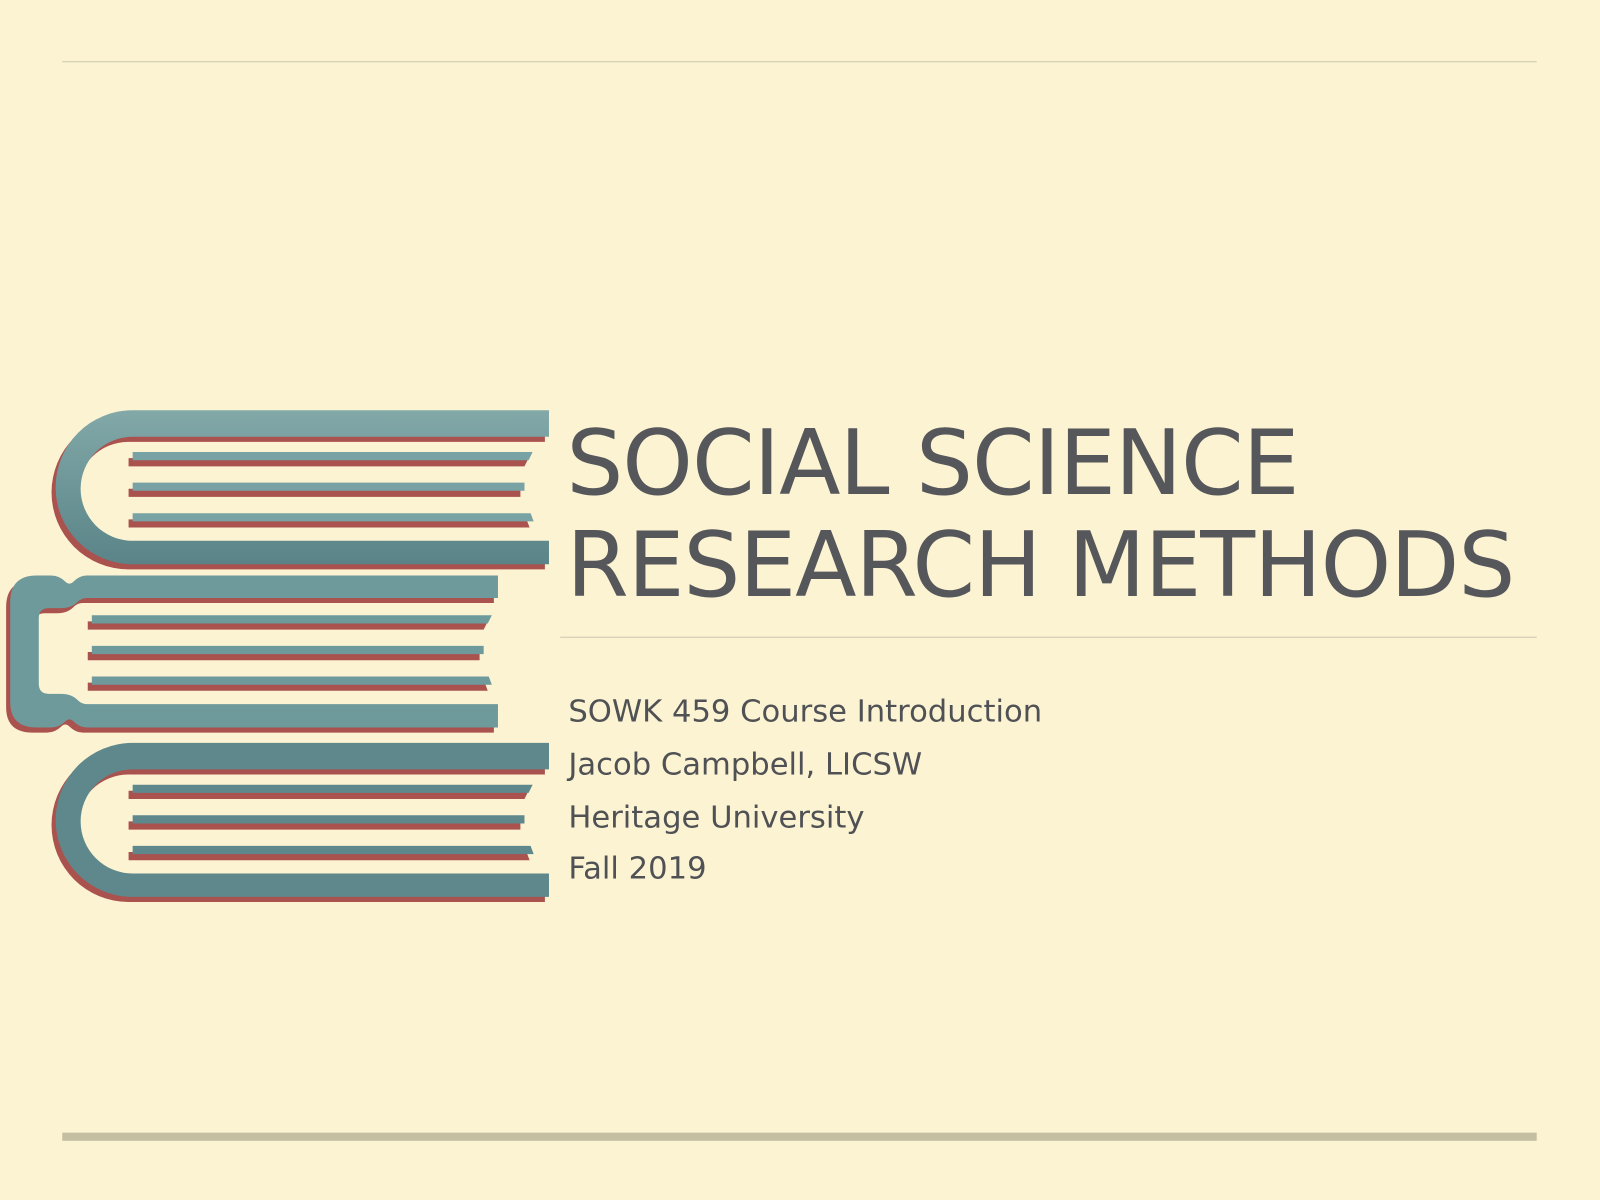 This screenshot has height=1200, width=1600. Describe the element at coordinates (637, 869) in the screenshot. I see `term: Fall 2019` at that location.